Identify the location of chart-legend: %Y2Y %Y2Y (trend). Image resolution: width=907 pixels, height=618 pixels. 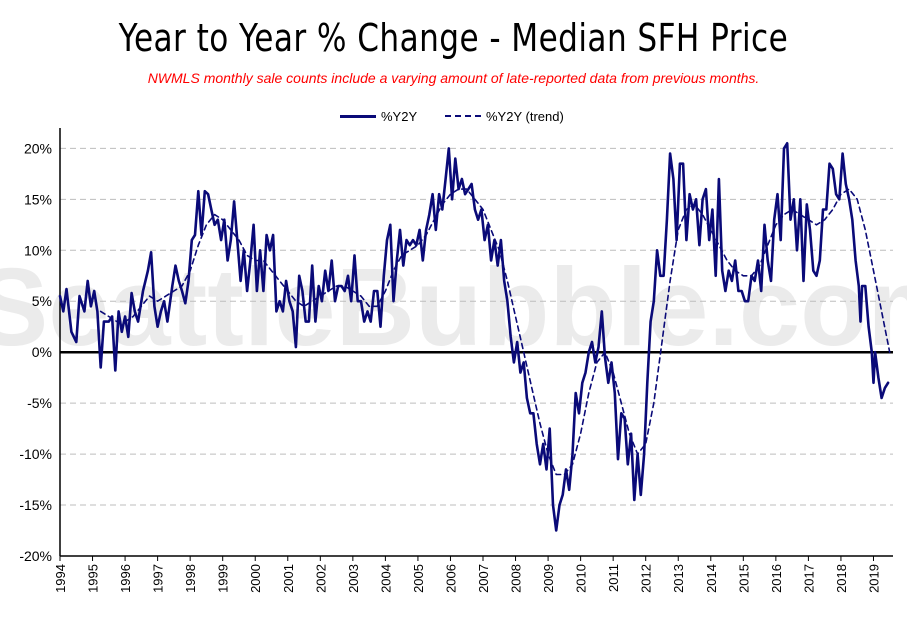
(453, 116).